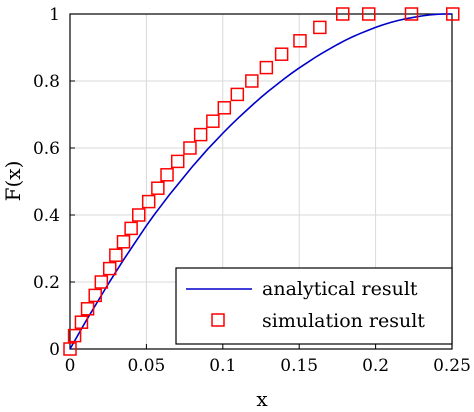 This screenshot has height=412, width=474. I want to click on y-tick-label: 0, so click(54, 350).